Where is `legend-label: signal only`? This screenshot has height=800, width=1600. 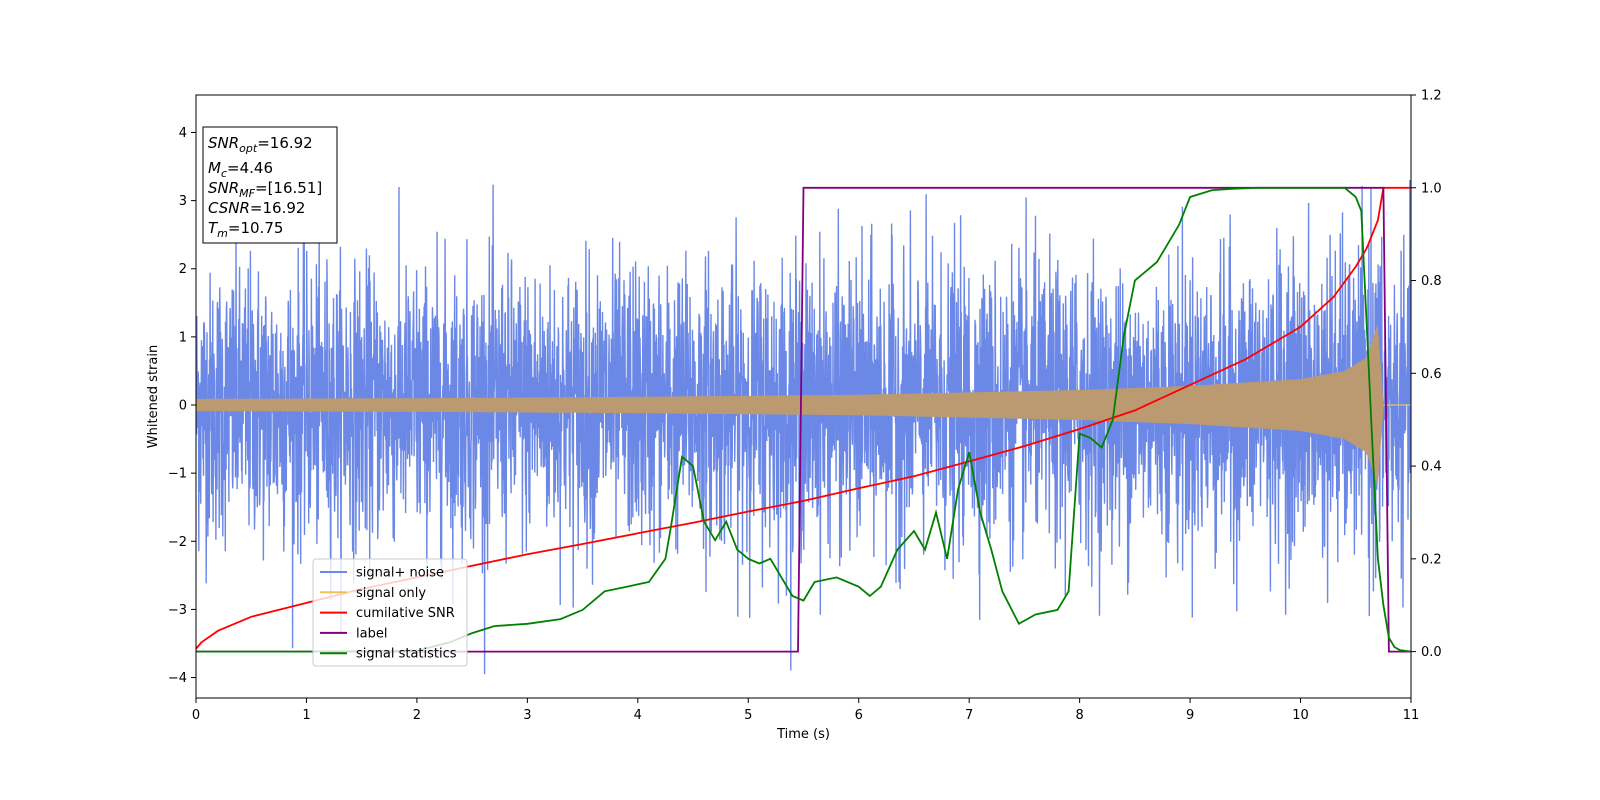
legend-label: signal only is located at coordinates (391, 593).